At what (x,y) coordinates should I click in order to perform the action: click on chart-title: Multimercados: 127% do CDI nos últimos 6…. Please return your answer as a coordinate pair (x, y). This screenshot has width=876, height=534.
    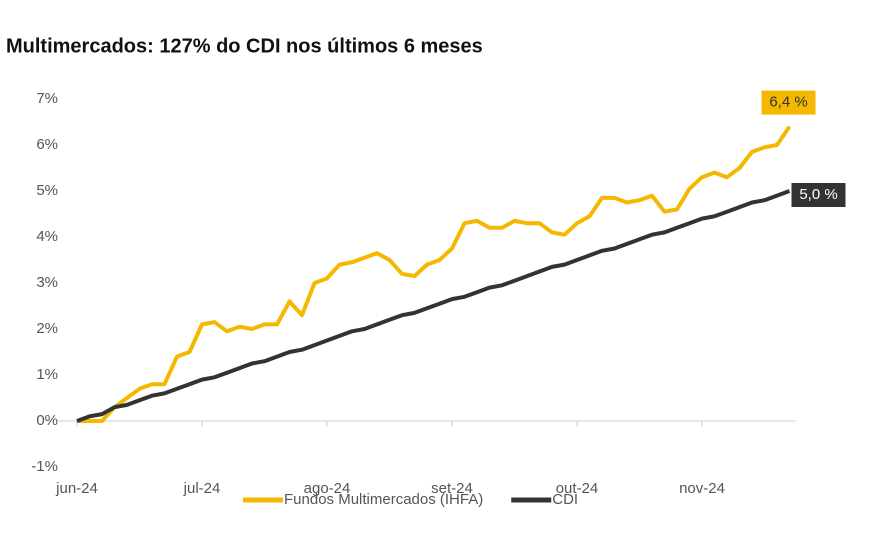
    Looking at the image, I should click on (244, 46).